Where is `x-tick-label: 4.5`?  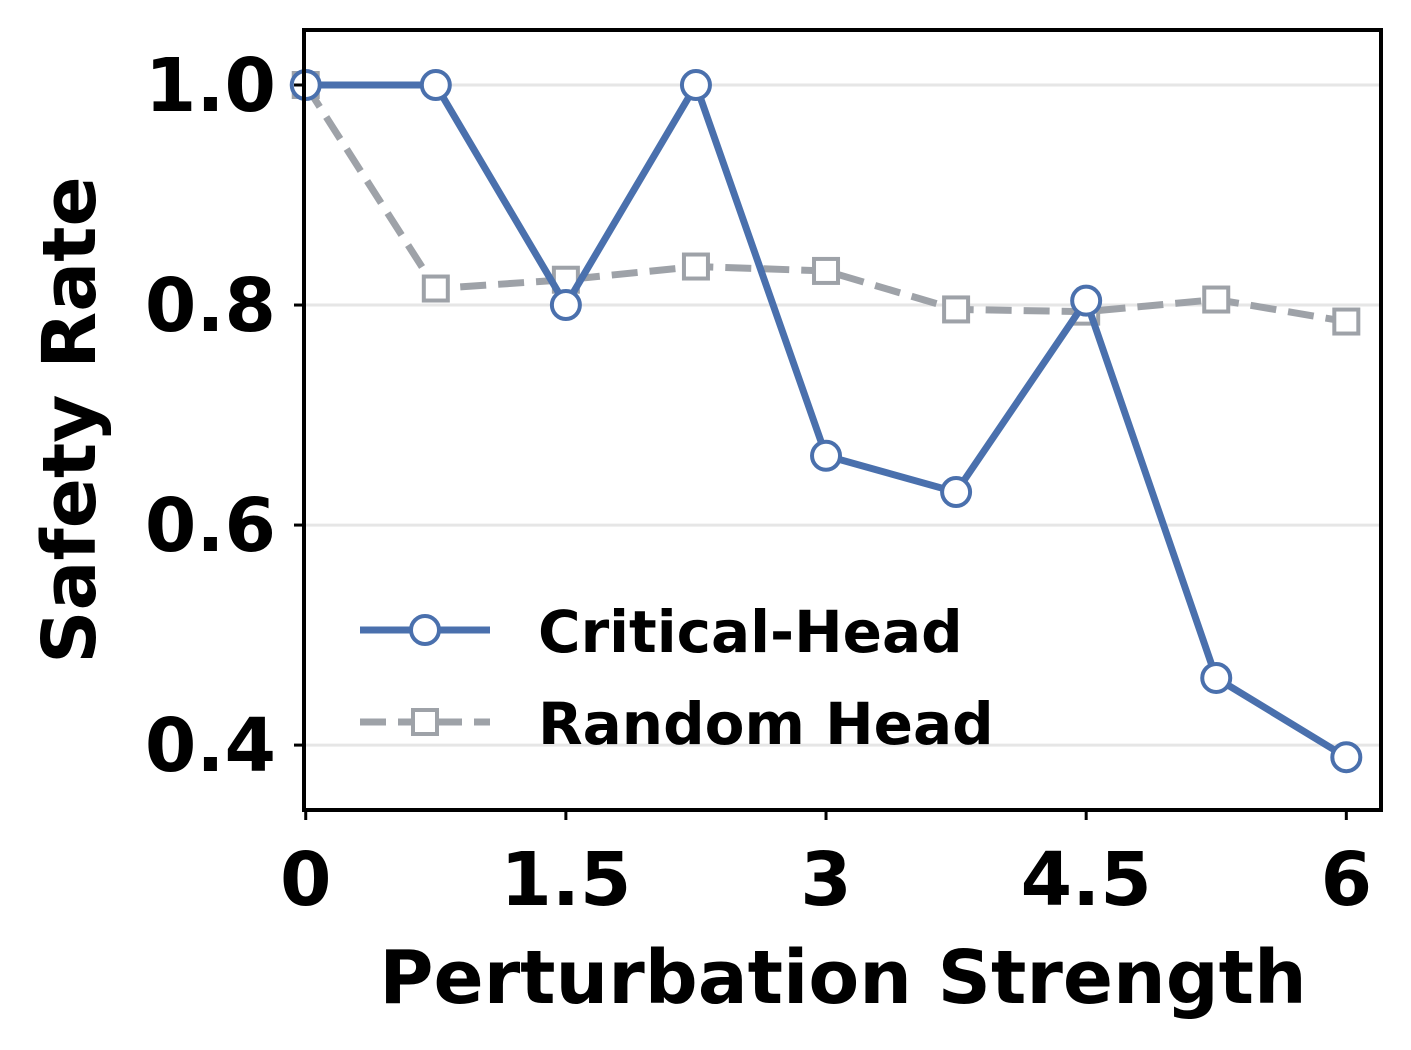 x-tick-label: 4.5 is located at coordinates (1086, 880).